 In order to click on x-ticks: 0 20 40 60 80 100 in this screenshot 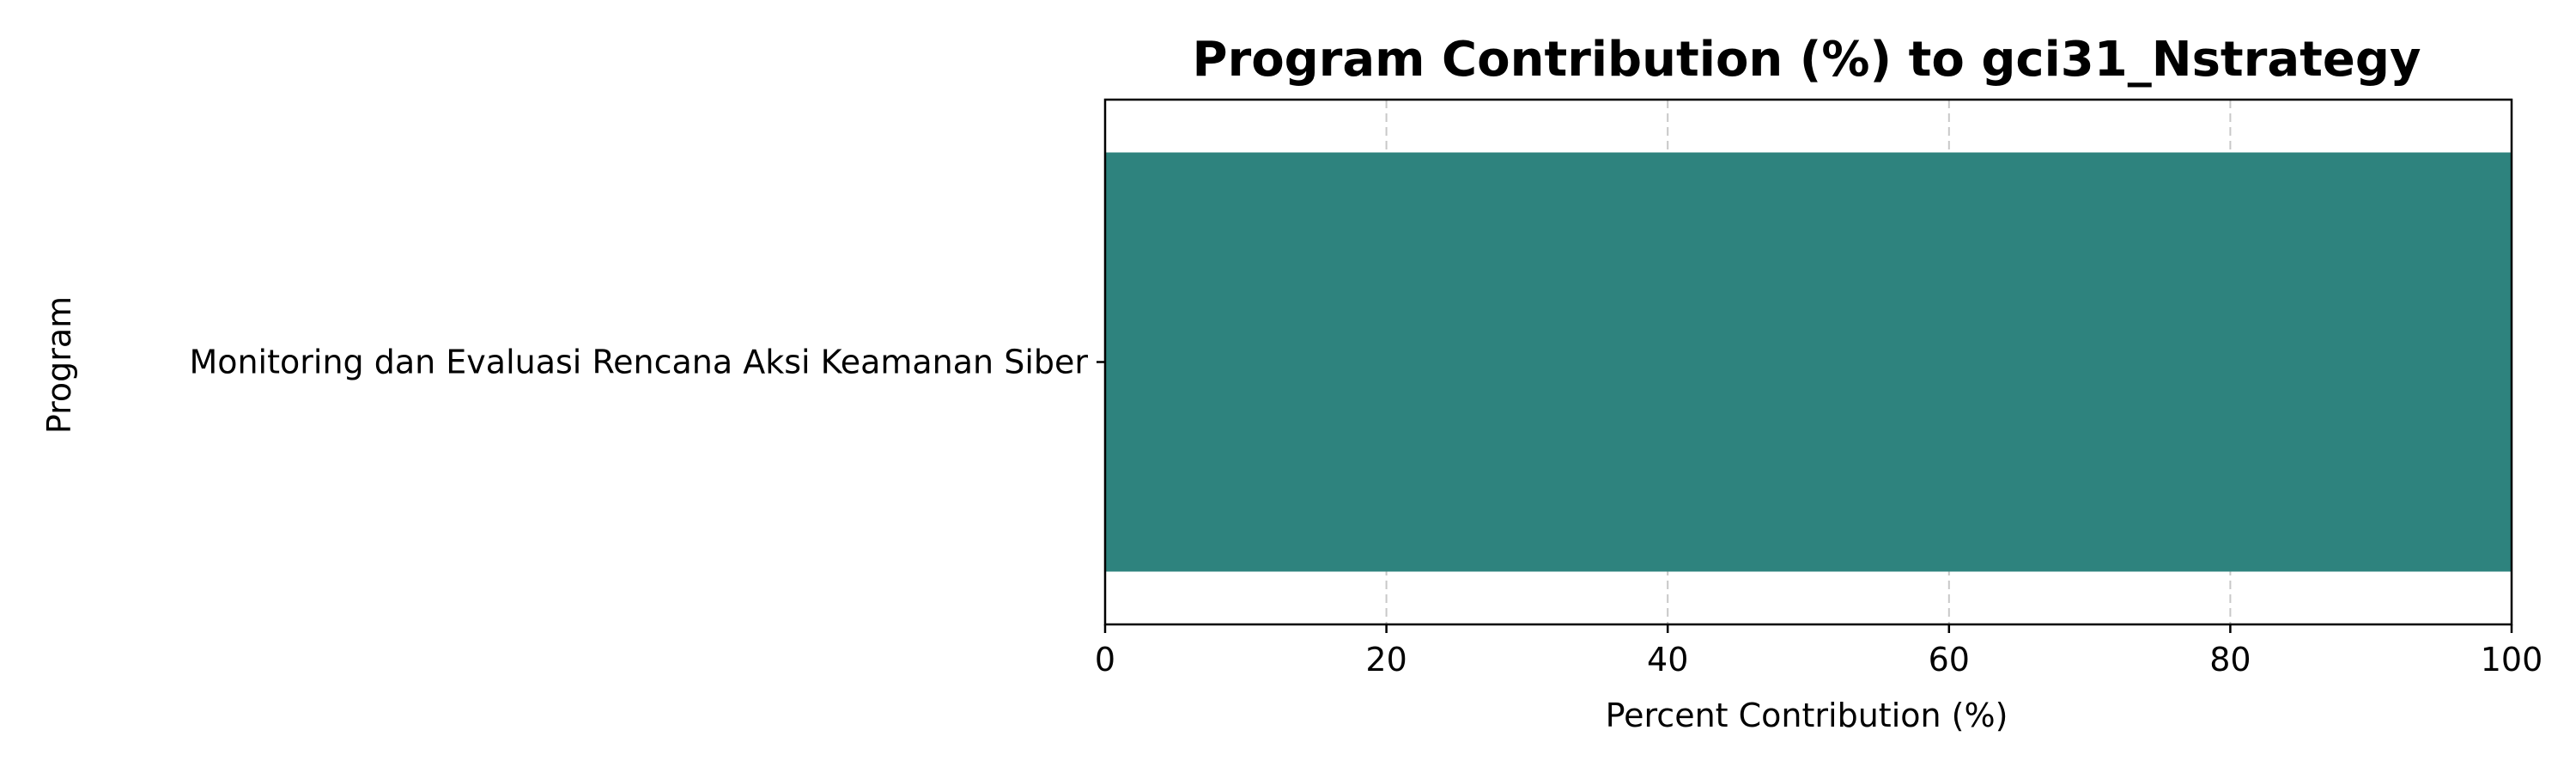, I will do `click(1819, 652)`.